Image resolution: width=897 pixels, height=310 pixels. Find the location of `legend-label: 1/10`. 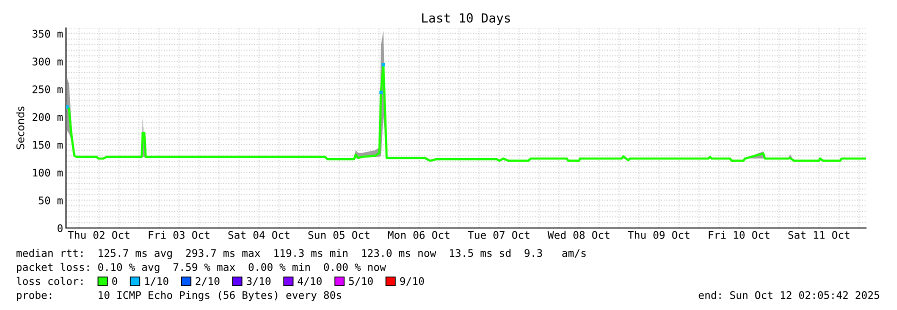

legend-label: 1/10 is located at coordinates (156, 281).